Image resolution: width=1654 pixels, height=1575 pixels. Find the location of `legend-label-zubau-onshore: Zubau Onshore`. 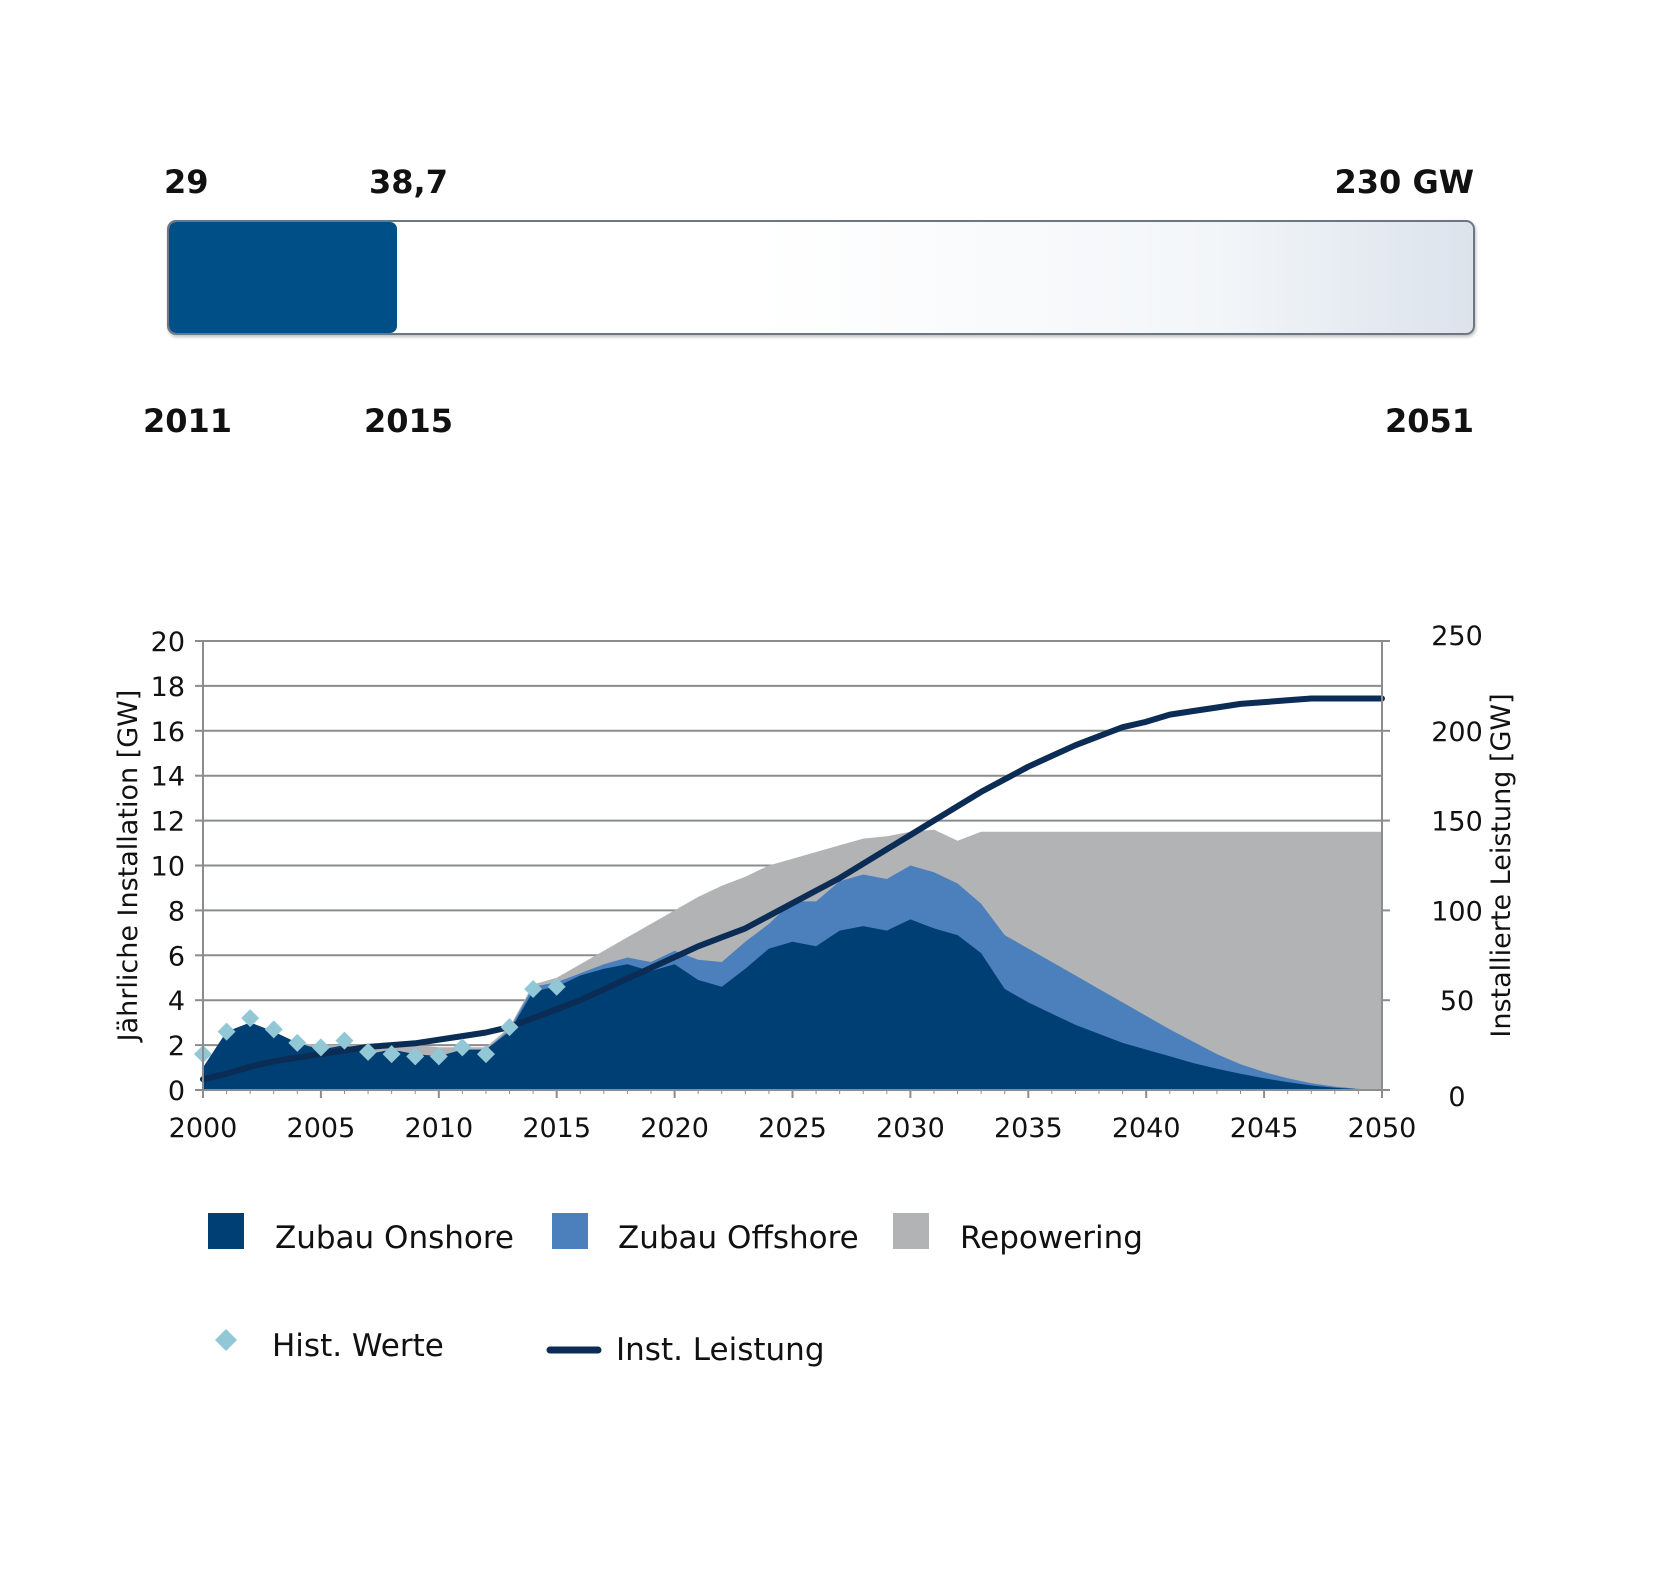

legend-label-zubau-onshore: Zubau Onshore is located at coordinates (394, 1238).